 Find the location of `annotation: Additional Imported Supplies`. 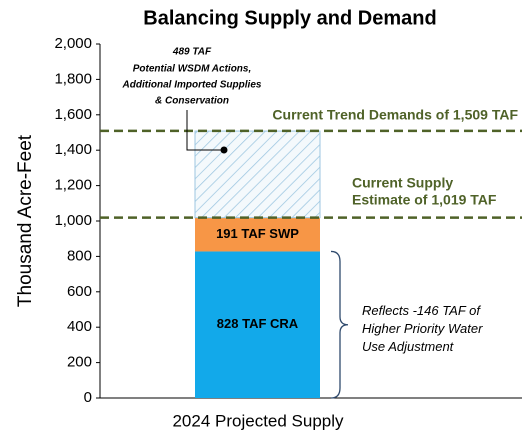

annotation: Additional Imported Supplies is located at coordinates (192, 85).